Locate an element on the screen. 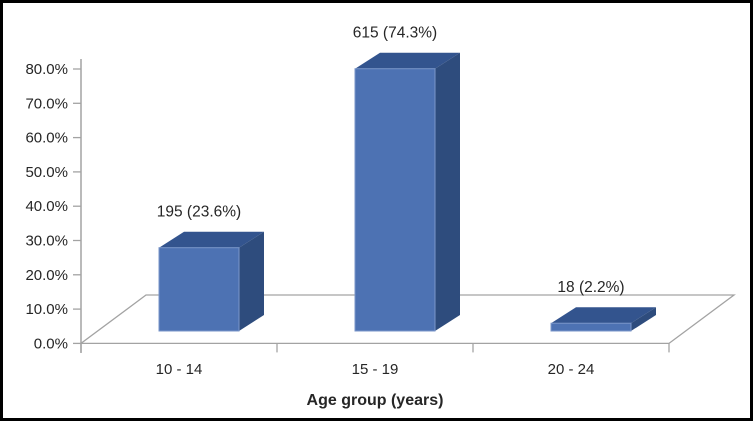 The image size is (753, 421). y-axis-tick-label: 30.0% is located at coordinates (46, 241).